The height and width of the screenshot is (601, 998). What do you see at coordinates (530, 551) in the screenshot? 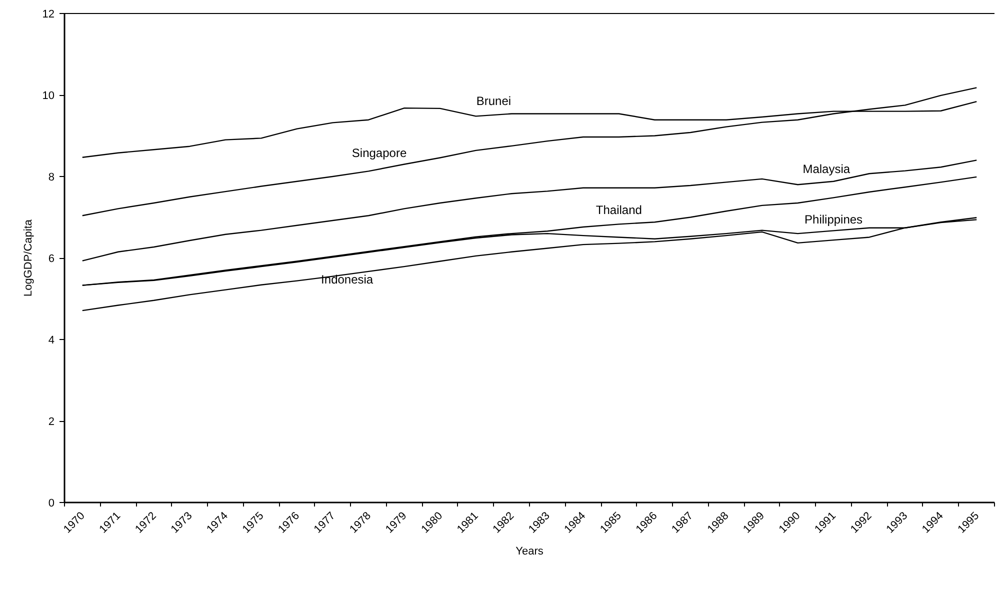
I see `x-axis-title: Years` at bounding box center [530, 551].